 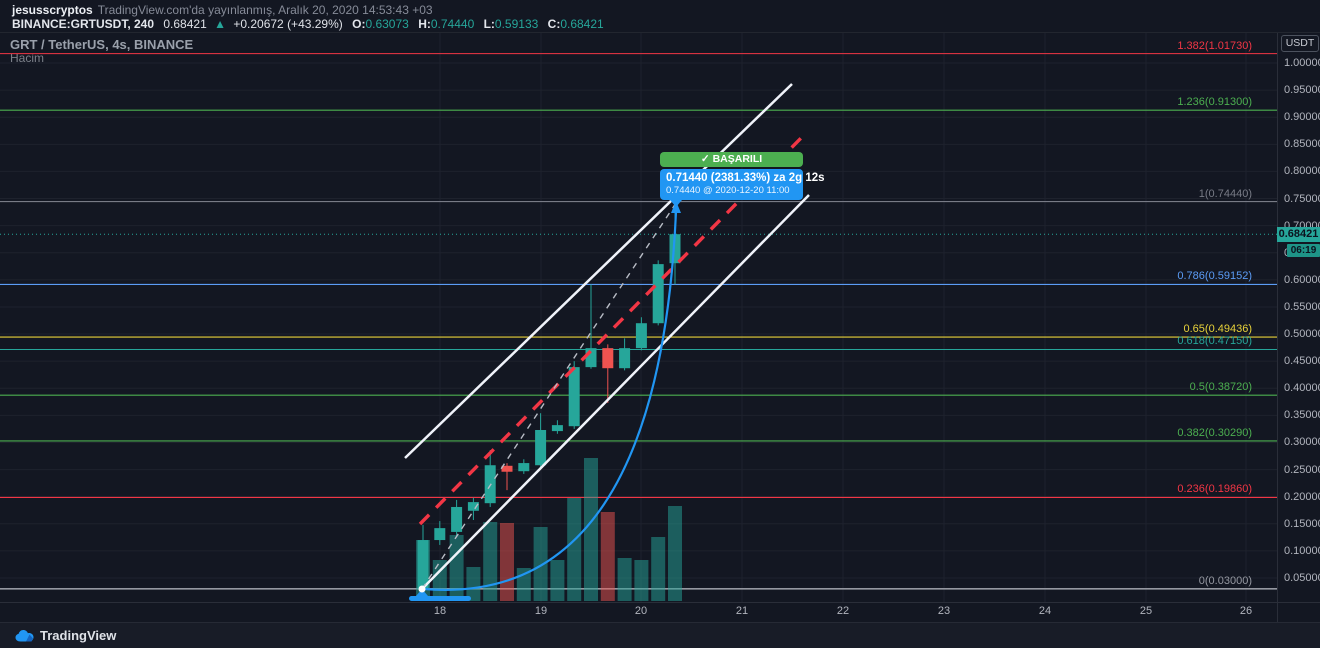 What do you see at coordinates (641, 611) in the screenshot?
I see `time-axis-tick: 20` at bounding box center [641, 611].